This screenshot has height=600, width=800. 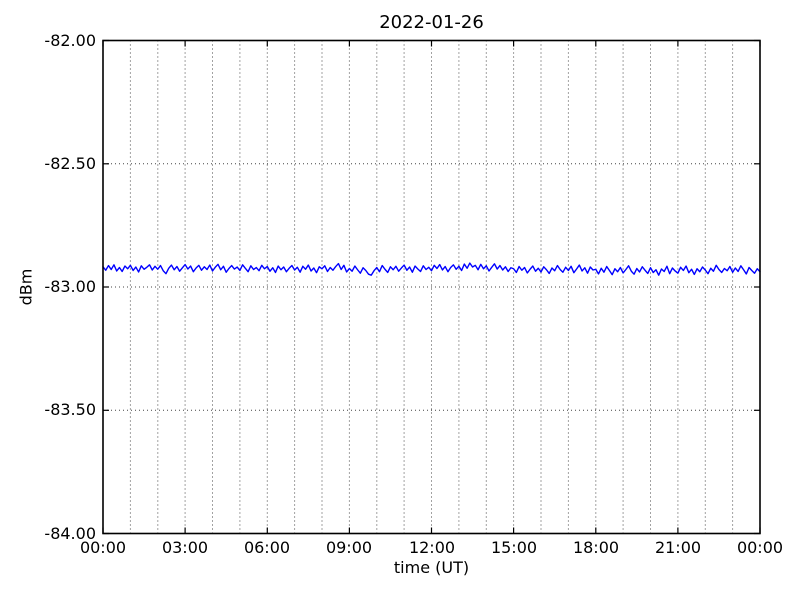 I want to click on x-tick-label: 12:00, so click(x=432, y=547).